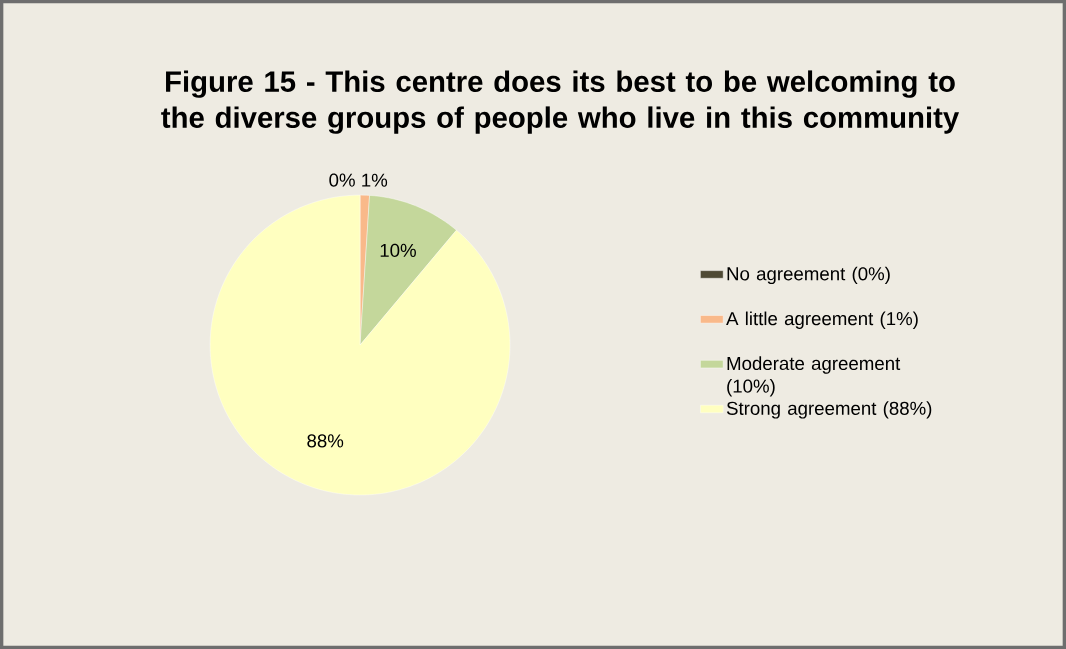 The width and height of the screenshot is (1066, 649). What do you see at coordinates (398, 250) in the screenshot?
I see `data-label: 10%` at bounding box center [398, 250].